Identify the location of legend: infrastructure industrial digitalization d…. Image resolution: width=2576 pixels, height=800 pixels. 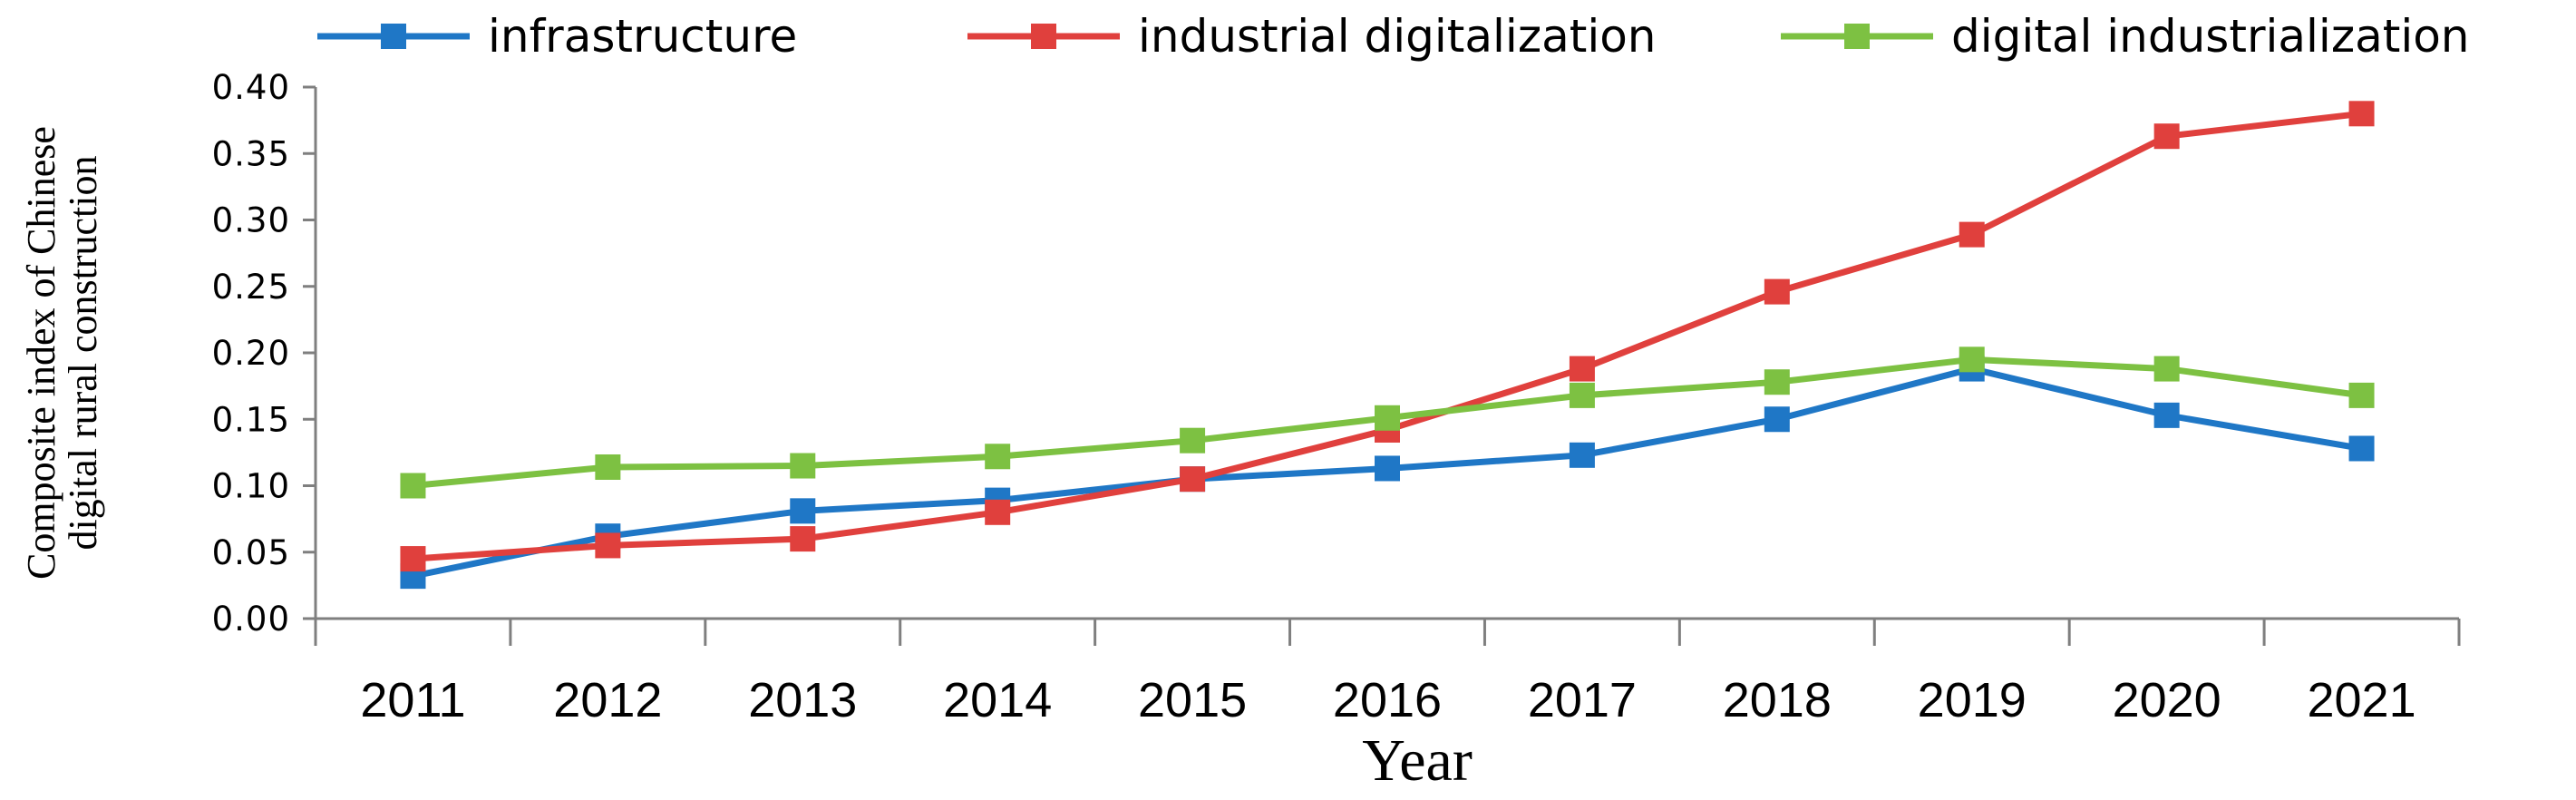
(1393, 36).